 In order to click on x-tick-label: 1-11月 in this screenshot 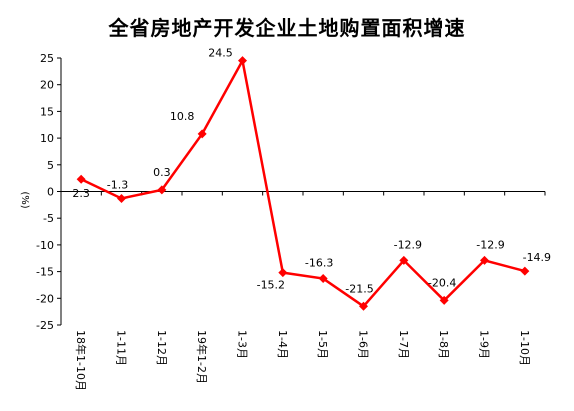, I will do `click(121, 348)`.